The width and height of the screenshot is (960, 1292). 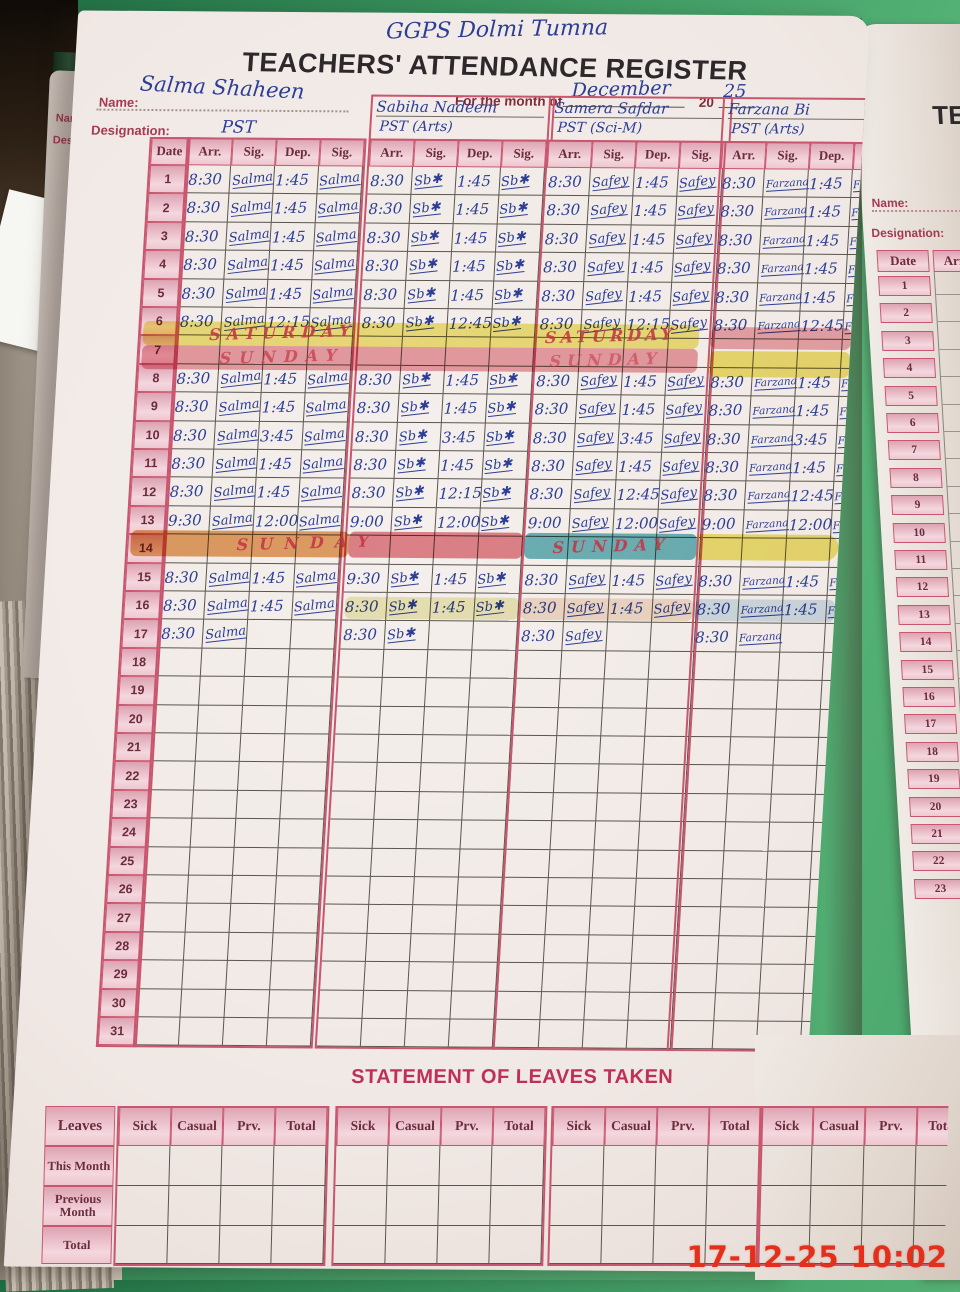 I want to click on next-page-date-cell: 10, so click(x=919, y=533).